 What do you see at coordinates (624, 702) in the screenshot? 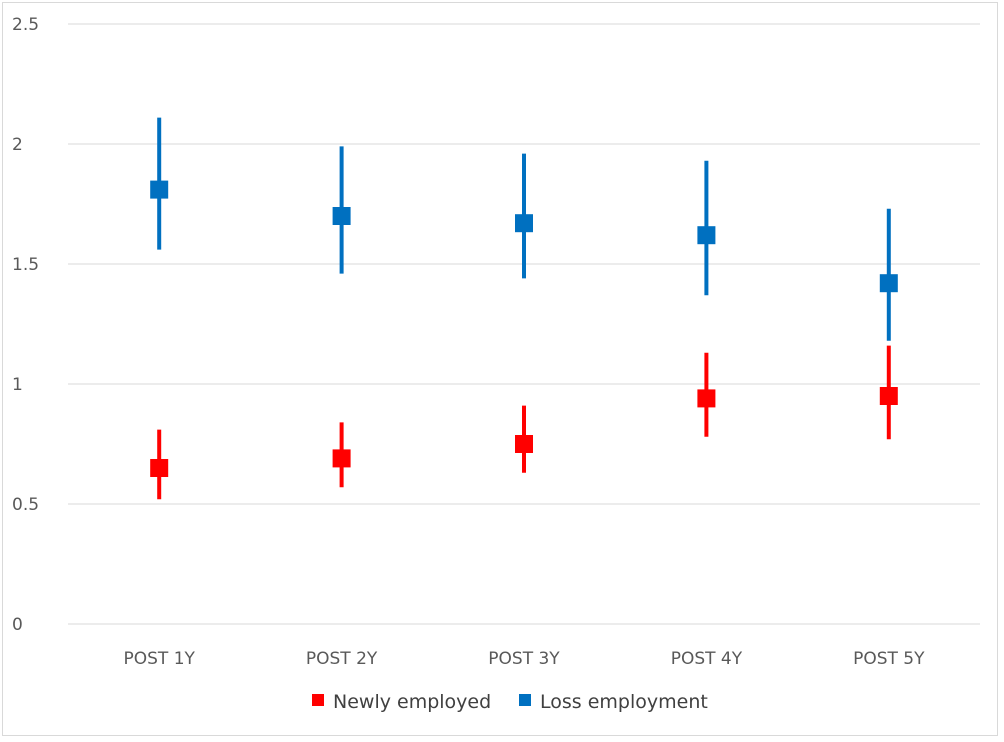
I see `legend-label-loss-employment: Loss employment` at bounding box center [624, 702].